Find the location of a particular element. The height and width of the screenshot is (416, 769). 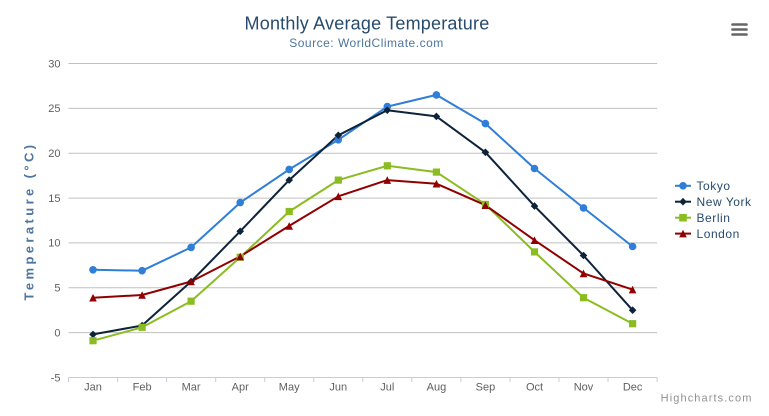

svg-text: -5 is located at coordinates (56, 378).